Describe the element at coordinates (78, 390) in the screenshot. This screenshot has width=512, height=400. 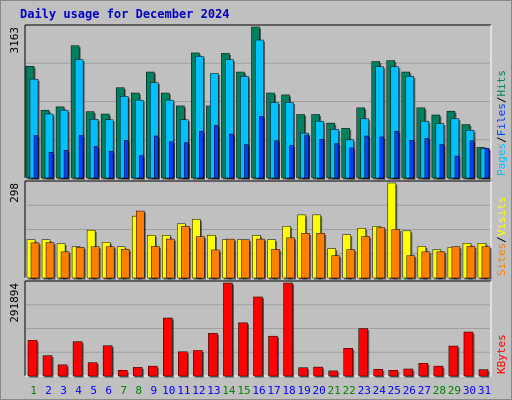
I see `x-tick-label: 4` at that location.